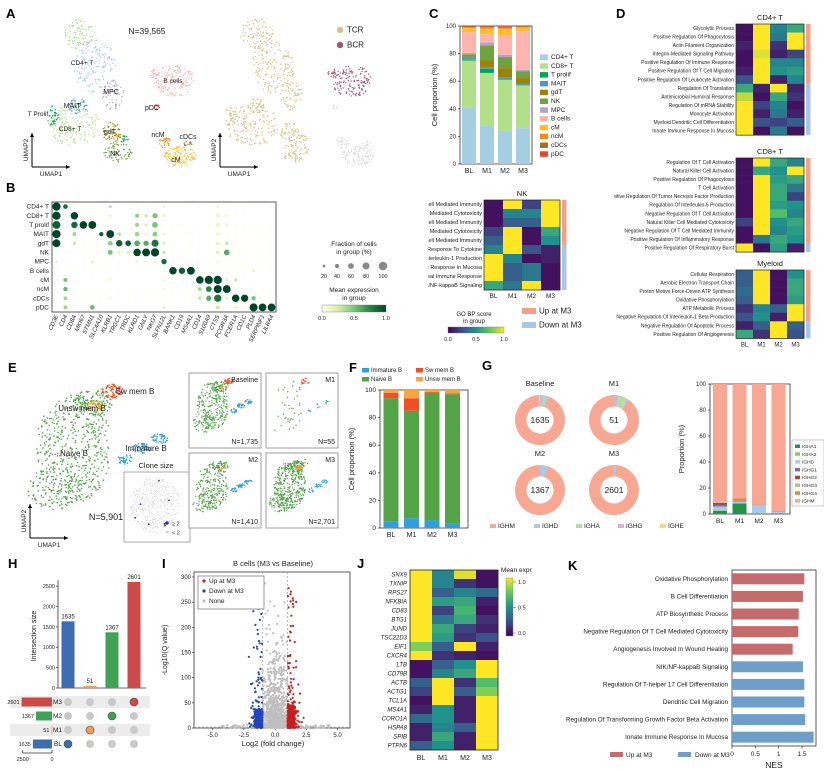 The width and height of the screenshot is (824, 771). What do you see at coordinates (351, 277) in the screenshot?
I see `fraction-size-tick: 60` at bounding box center [351, 277].